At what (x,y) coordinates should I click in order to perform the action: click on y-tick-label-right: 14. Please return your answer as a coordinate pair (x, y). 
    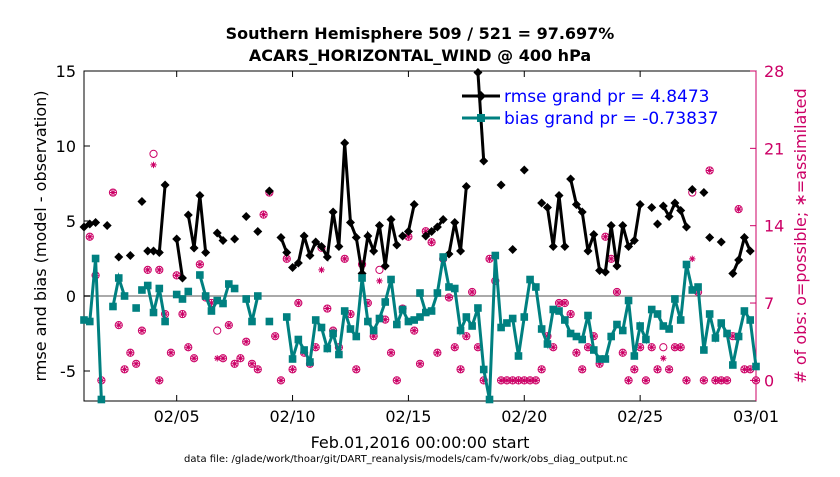
    Looking at the image, I should click on (774, 226).